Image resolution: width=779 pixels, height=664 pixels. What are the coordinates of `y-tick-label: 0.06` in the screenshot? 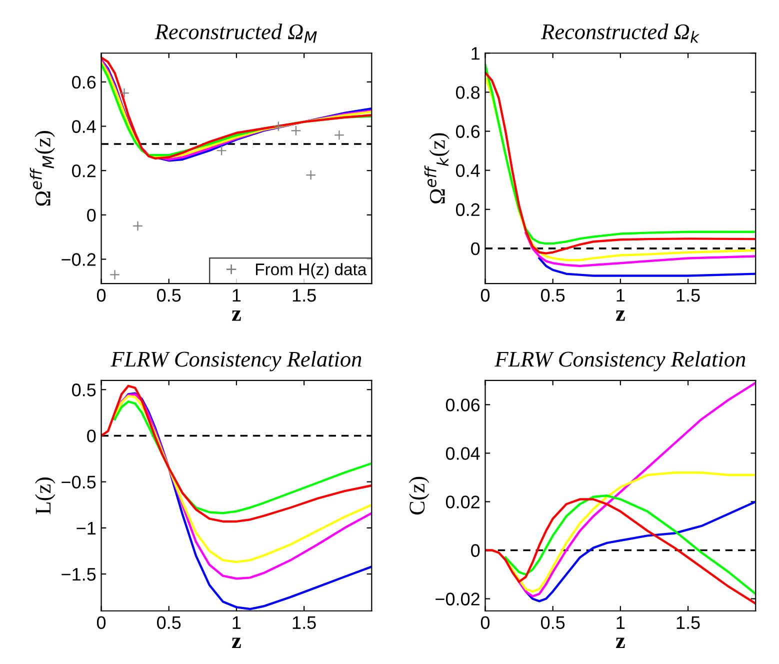 It's located at (463, 405).